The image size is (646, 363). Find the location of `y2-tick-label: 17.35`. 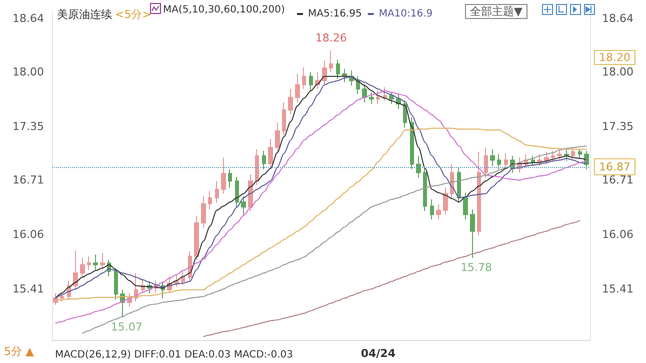

y2-tick-label: 17.35 is located at coordinates (618, 127).